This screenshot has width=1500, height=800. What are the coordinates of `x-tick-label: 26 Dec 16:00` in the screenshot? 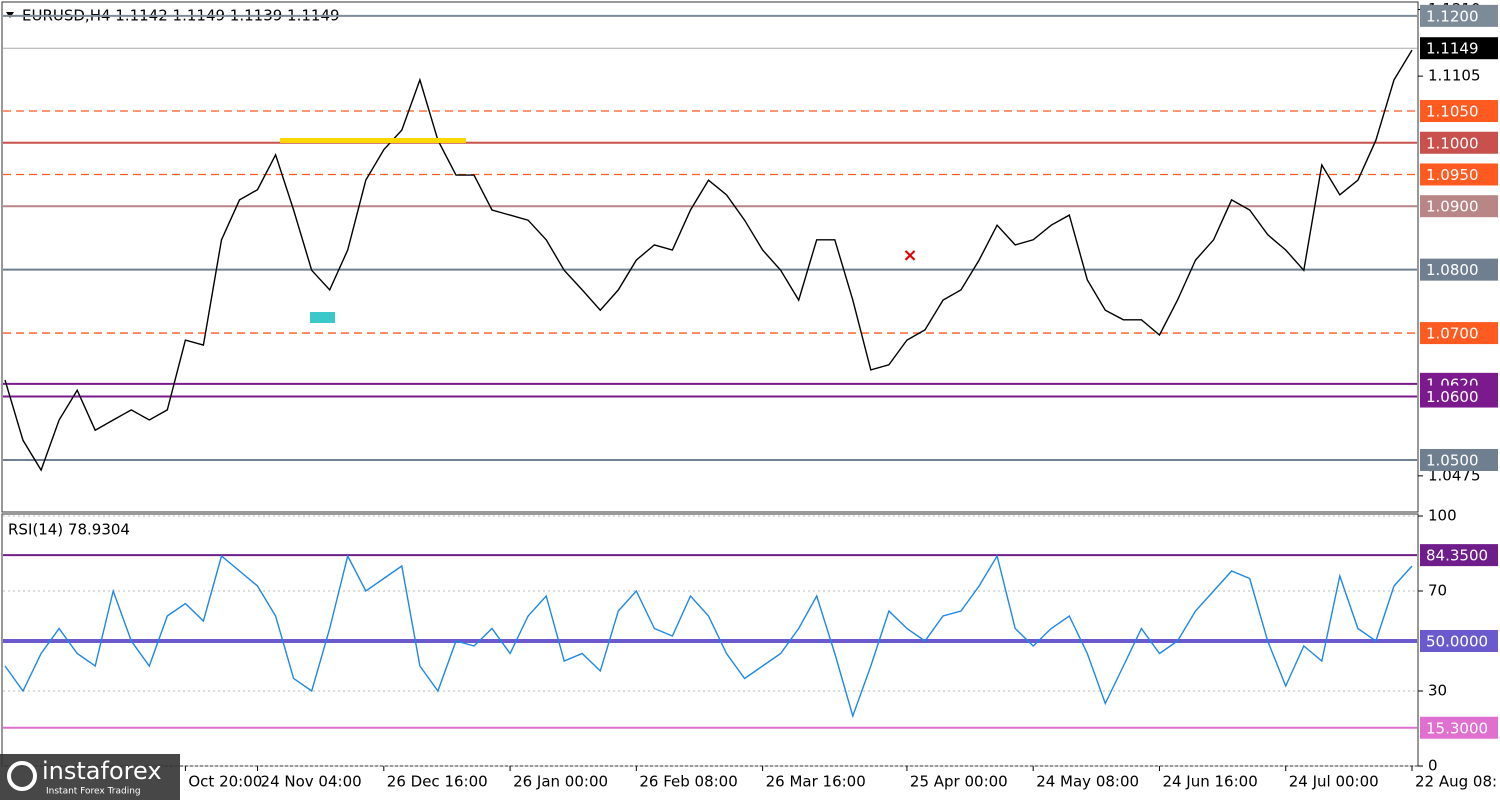 It's located at (437, 782).